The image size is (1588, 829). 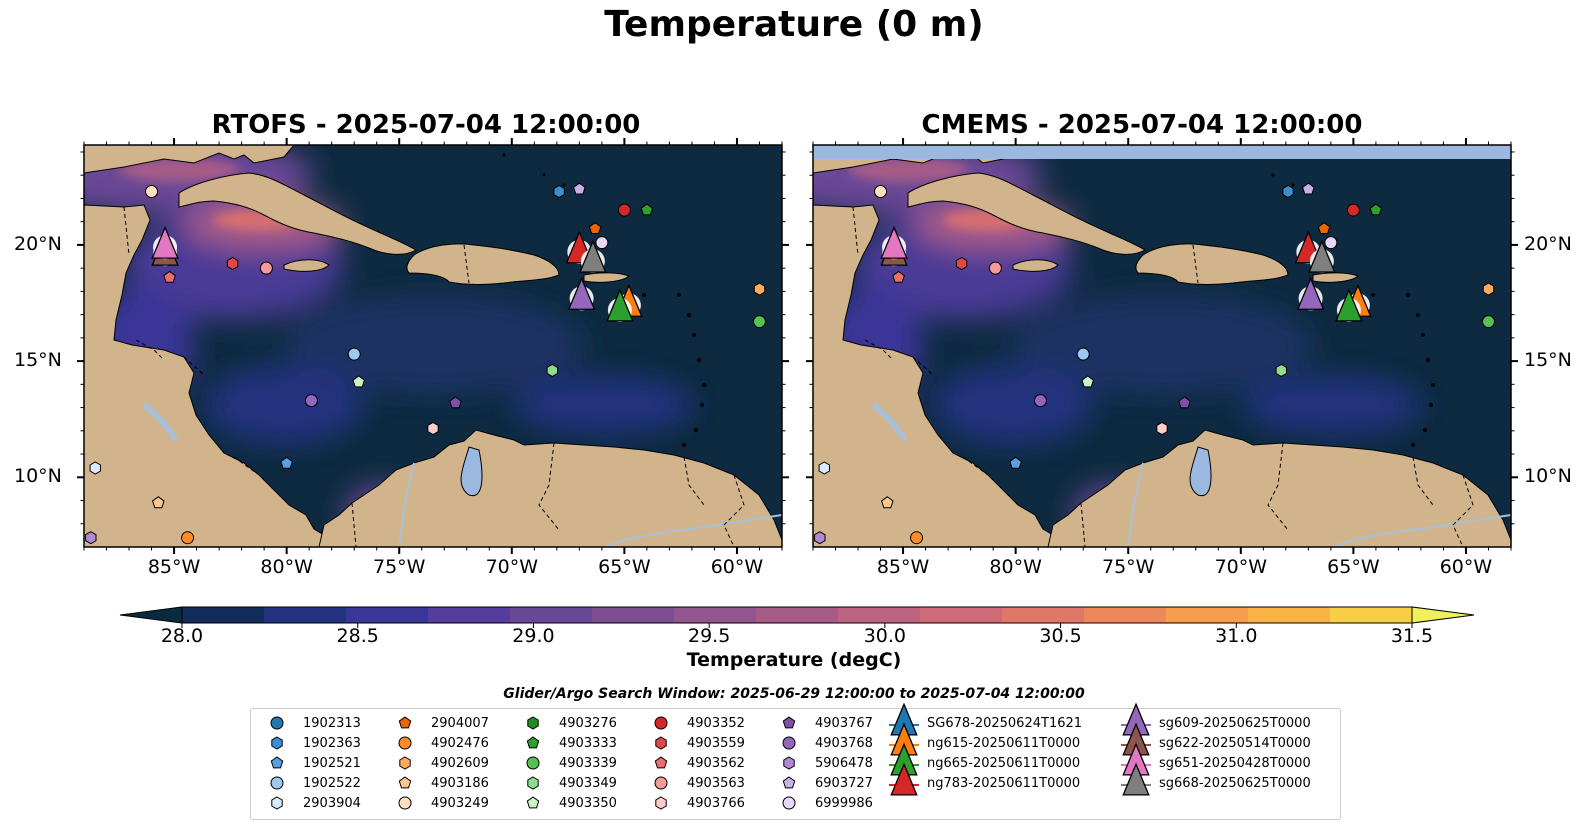 What do you see at coordinates (588, 723) in the screenshot?
I see `legend-label: 4903276` at bounding box center [588, 723].